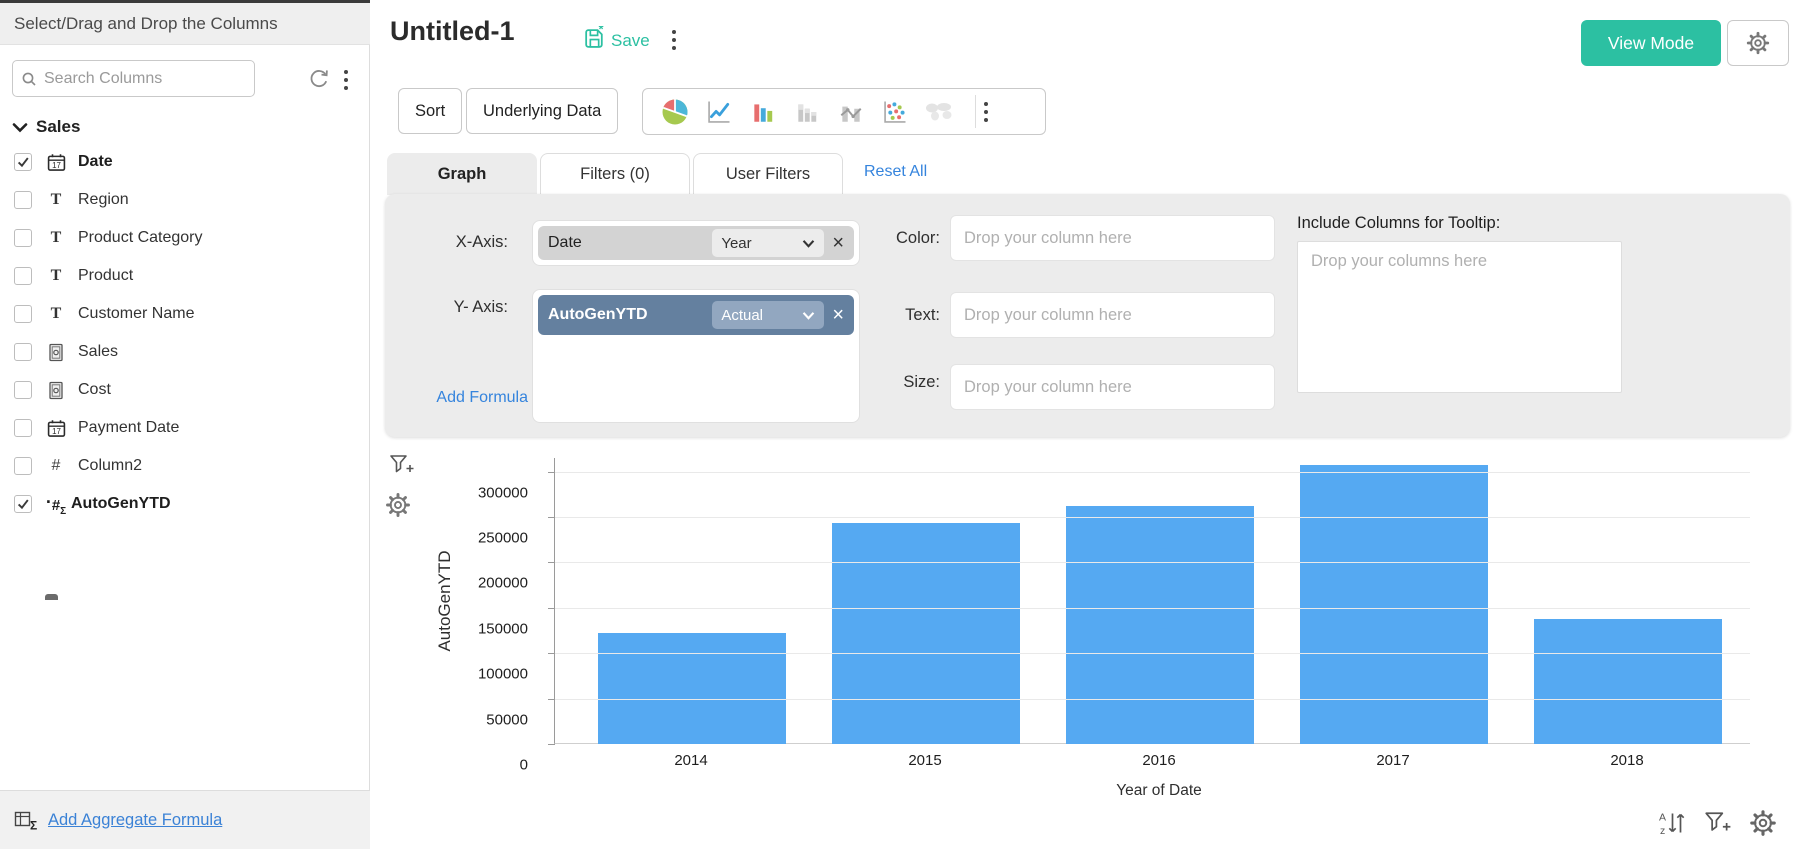  Describe the element at coordinates (430, 111) in the screenshot. I see `sort-button: Sort` at that location.